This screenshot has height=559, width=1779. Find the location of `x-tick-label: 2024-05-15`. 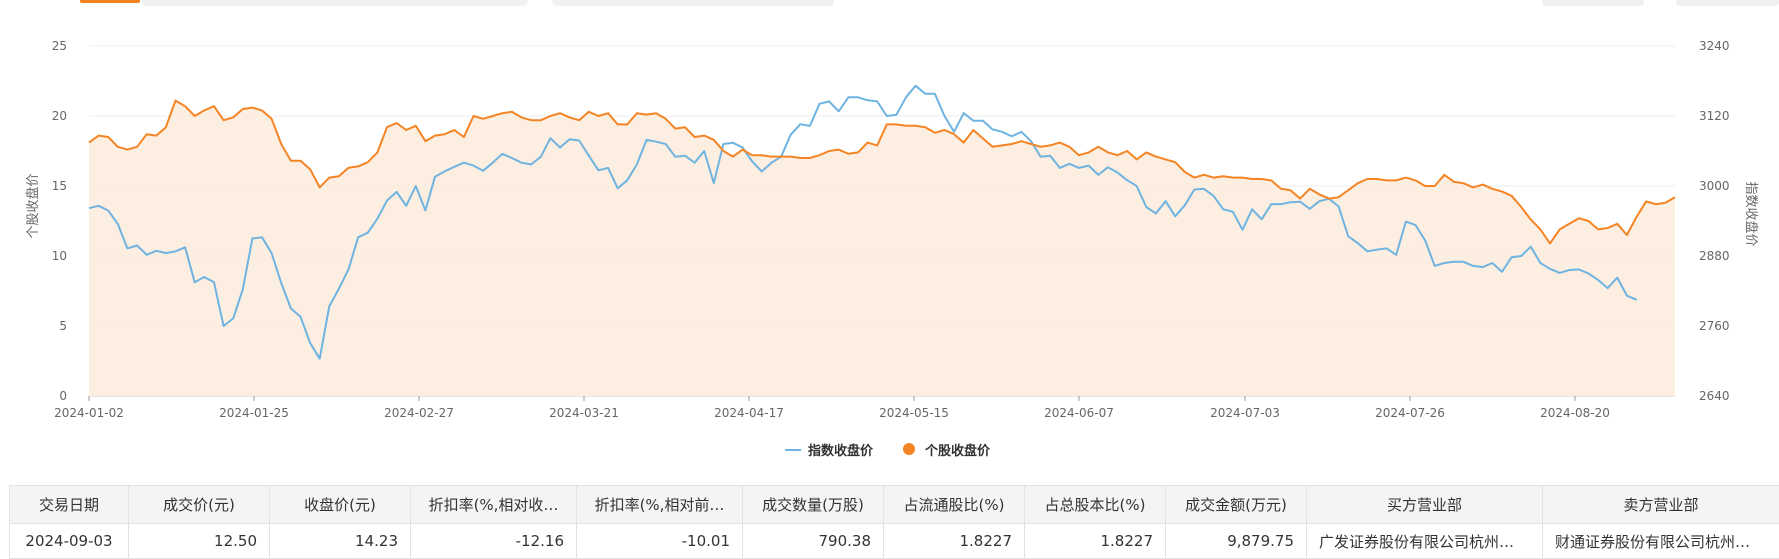

x-tick-label: 2024-05-15 is located at coordinates (914, 413).